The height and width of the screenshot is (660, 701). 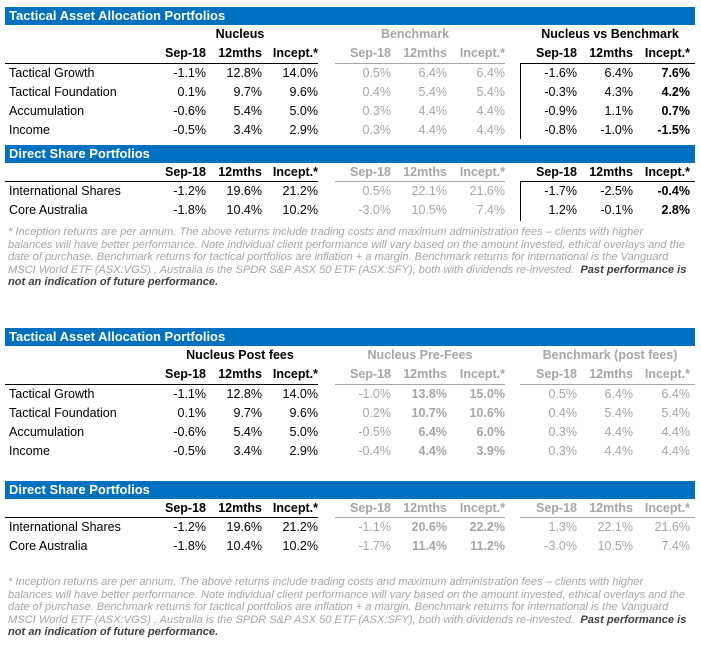 What do you see at coordinates (415, 34) in the screenshot?
I see `group-header-benchmark: Benchmark` at bounding box center [415, 34].